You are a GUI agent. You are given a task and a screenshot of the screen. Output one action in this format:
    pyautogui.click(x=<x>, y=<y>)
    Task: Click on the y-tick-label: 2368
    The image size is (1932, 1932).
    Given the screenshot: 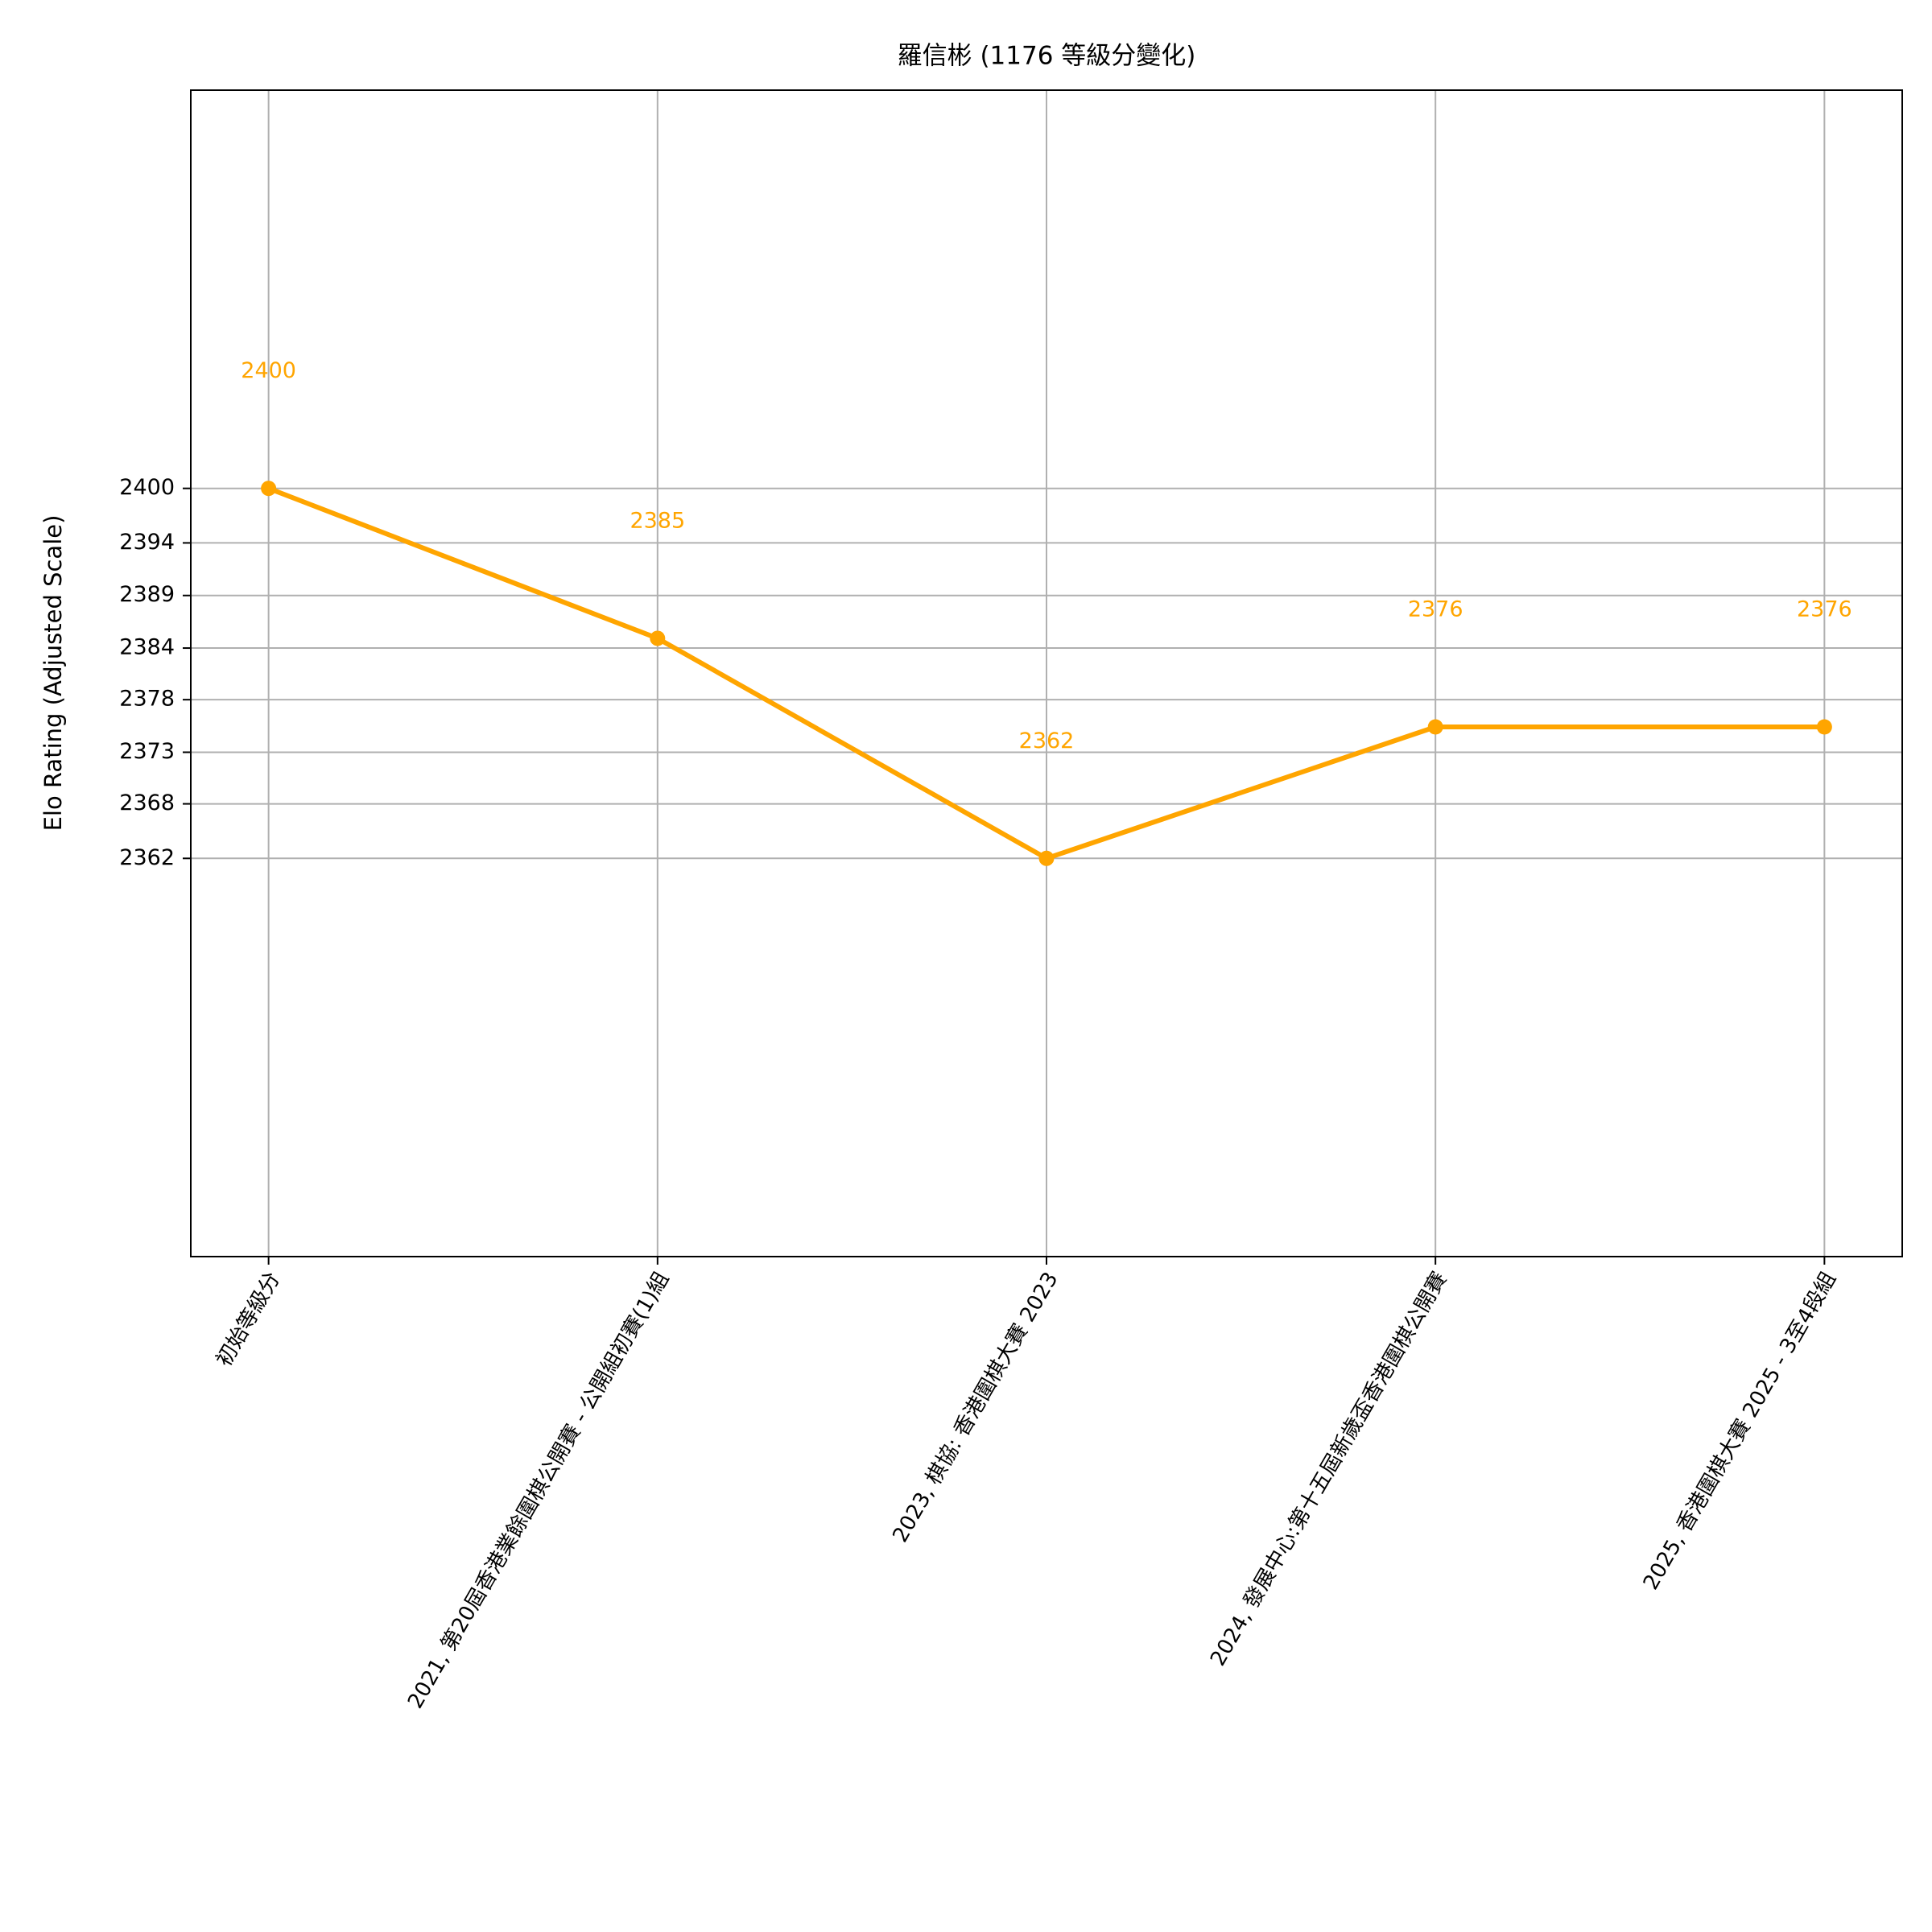 What is the action you would take?
    pyautogui.click(x=147, y=803)
    